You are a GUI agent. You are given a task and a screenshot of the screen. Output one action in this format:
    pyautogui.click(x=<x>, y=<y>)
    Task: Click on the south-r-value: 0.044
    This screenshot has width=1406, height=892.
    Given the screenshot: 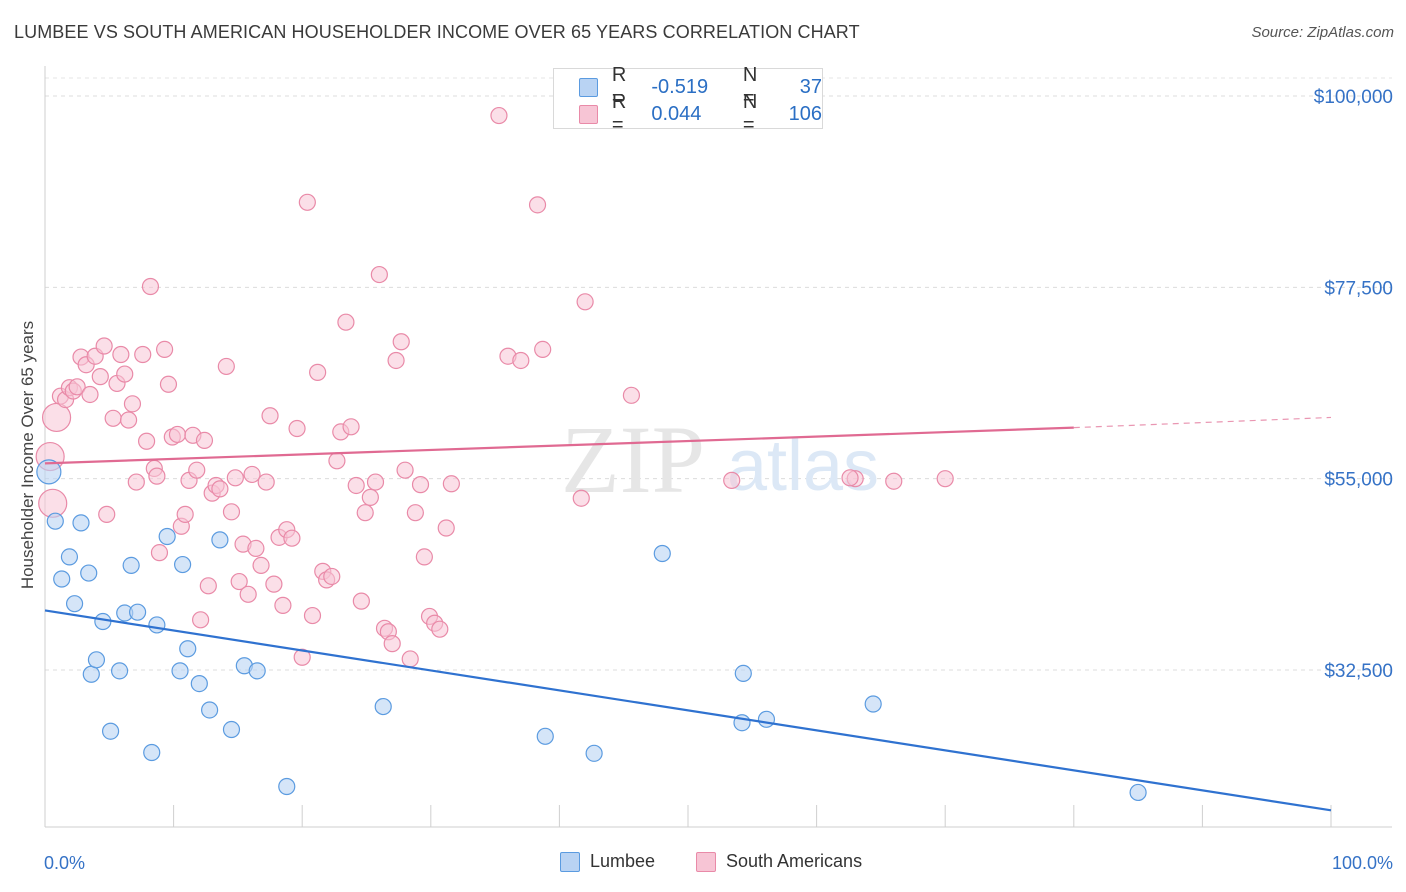 What is the action you would take?
    pyautogui.click(x=676, y=113)
    